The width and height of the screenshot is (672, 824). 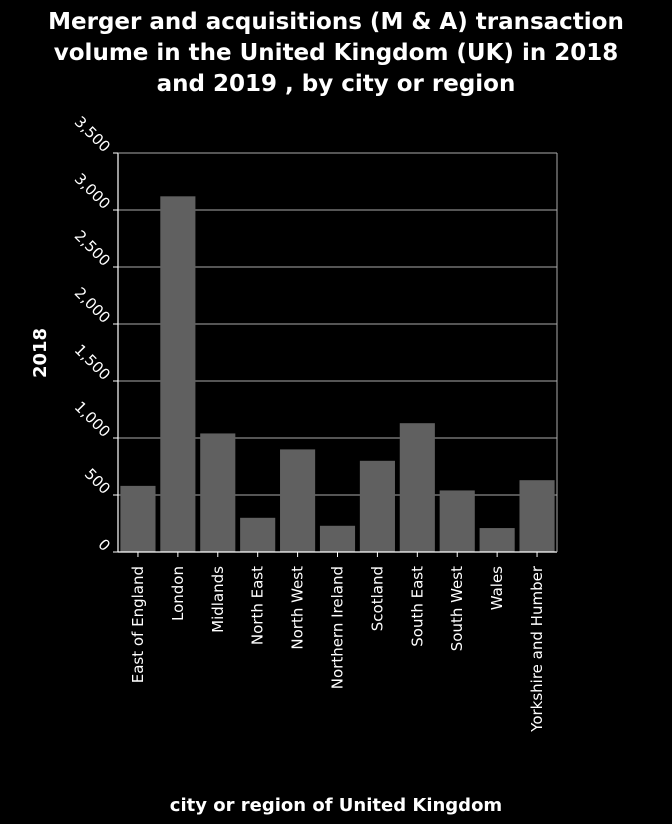 I want to click on x-tick-label: Wales, so click(x=497, y=588).